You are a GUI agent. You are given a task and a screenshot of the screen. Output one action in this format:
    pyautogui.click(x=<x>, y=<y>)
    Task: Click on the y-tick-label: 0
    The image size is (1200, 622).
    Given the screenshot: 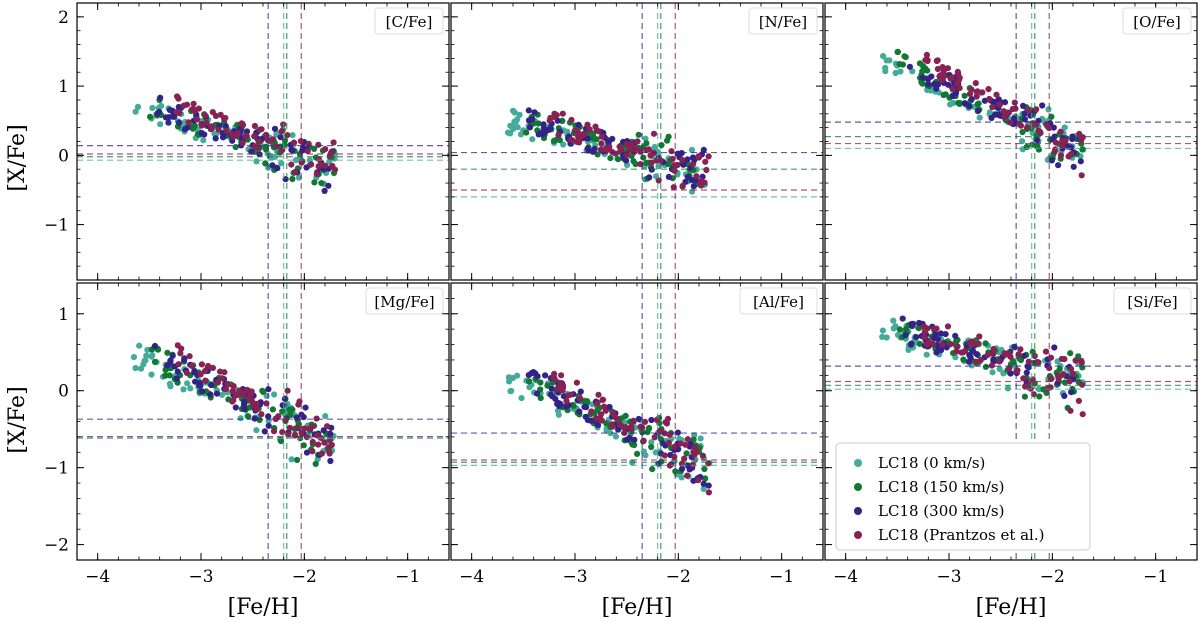 What is the action you would take?
    pyautogui.click(x=63, y=156)
    